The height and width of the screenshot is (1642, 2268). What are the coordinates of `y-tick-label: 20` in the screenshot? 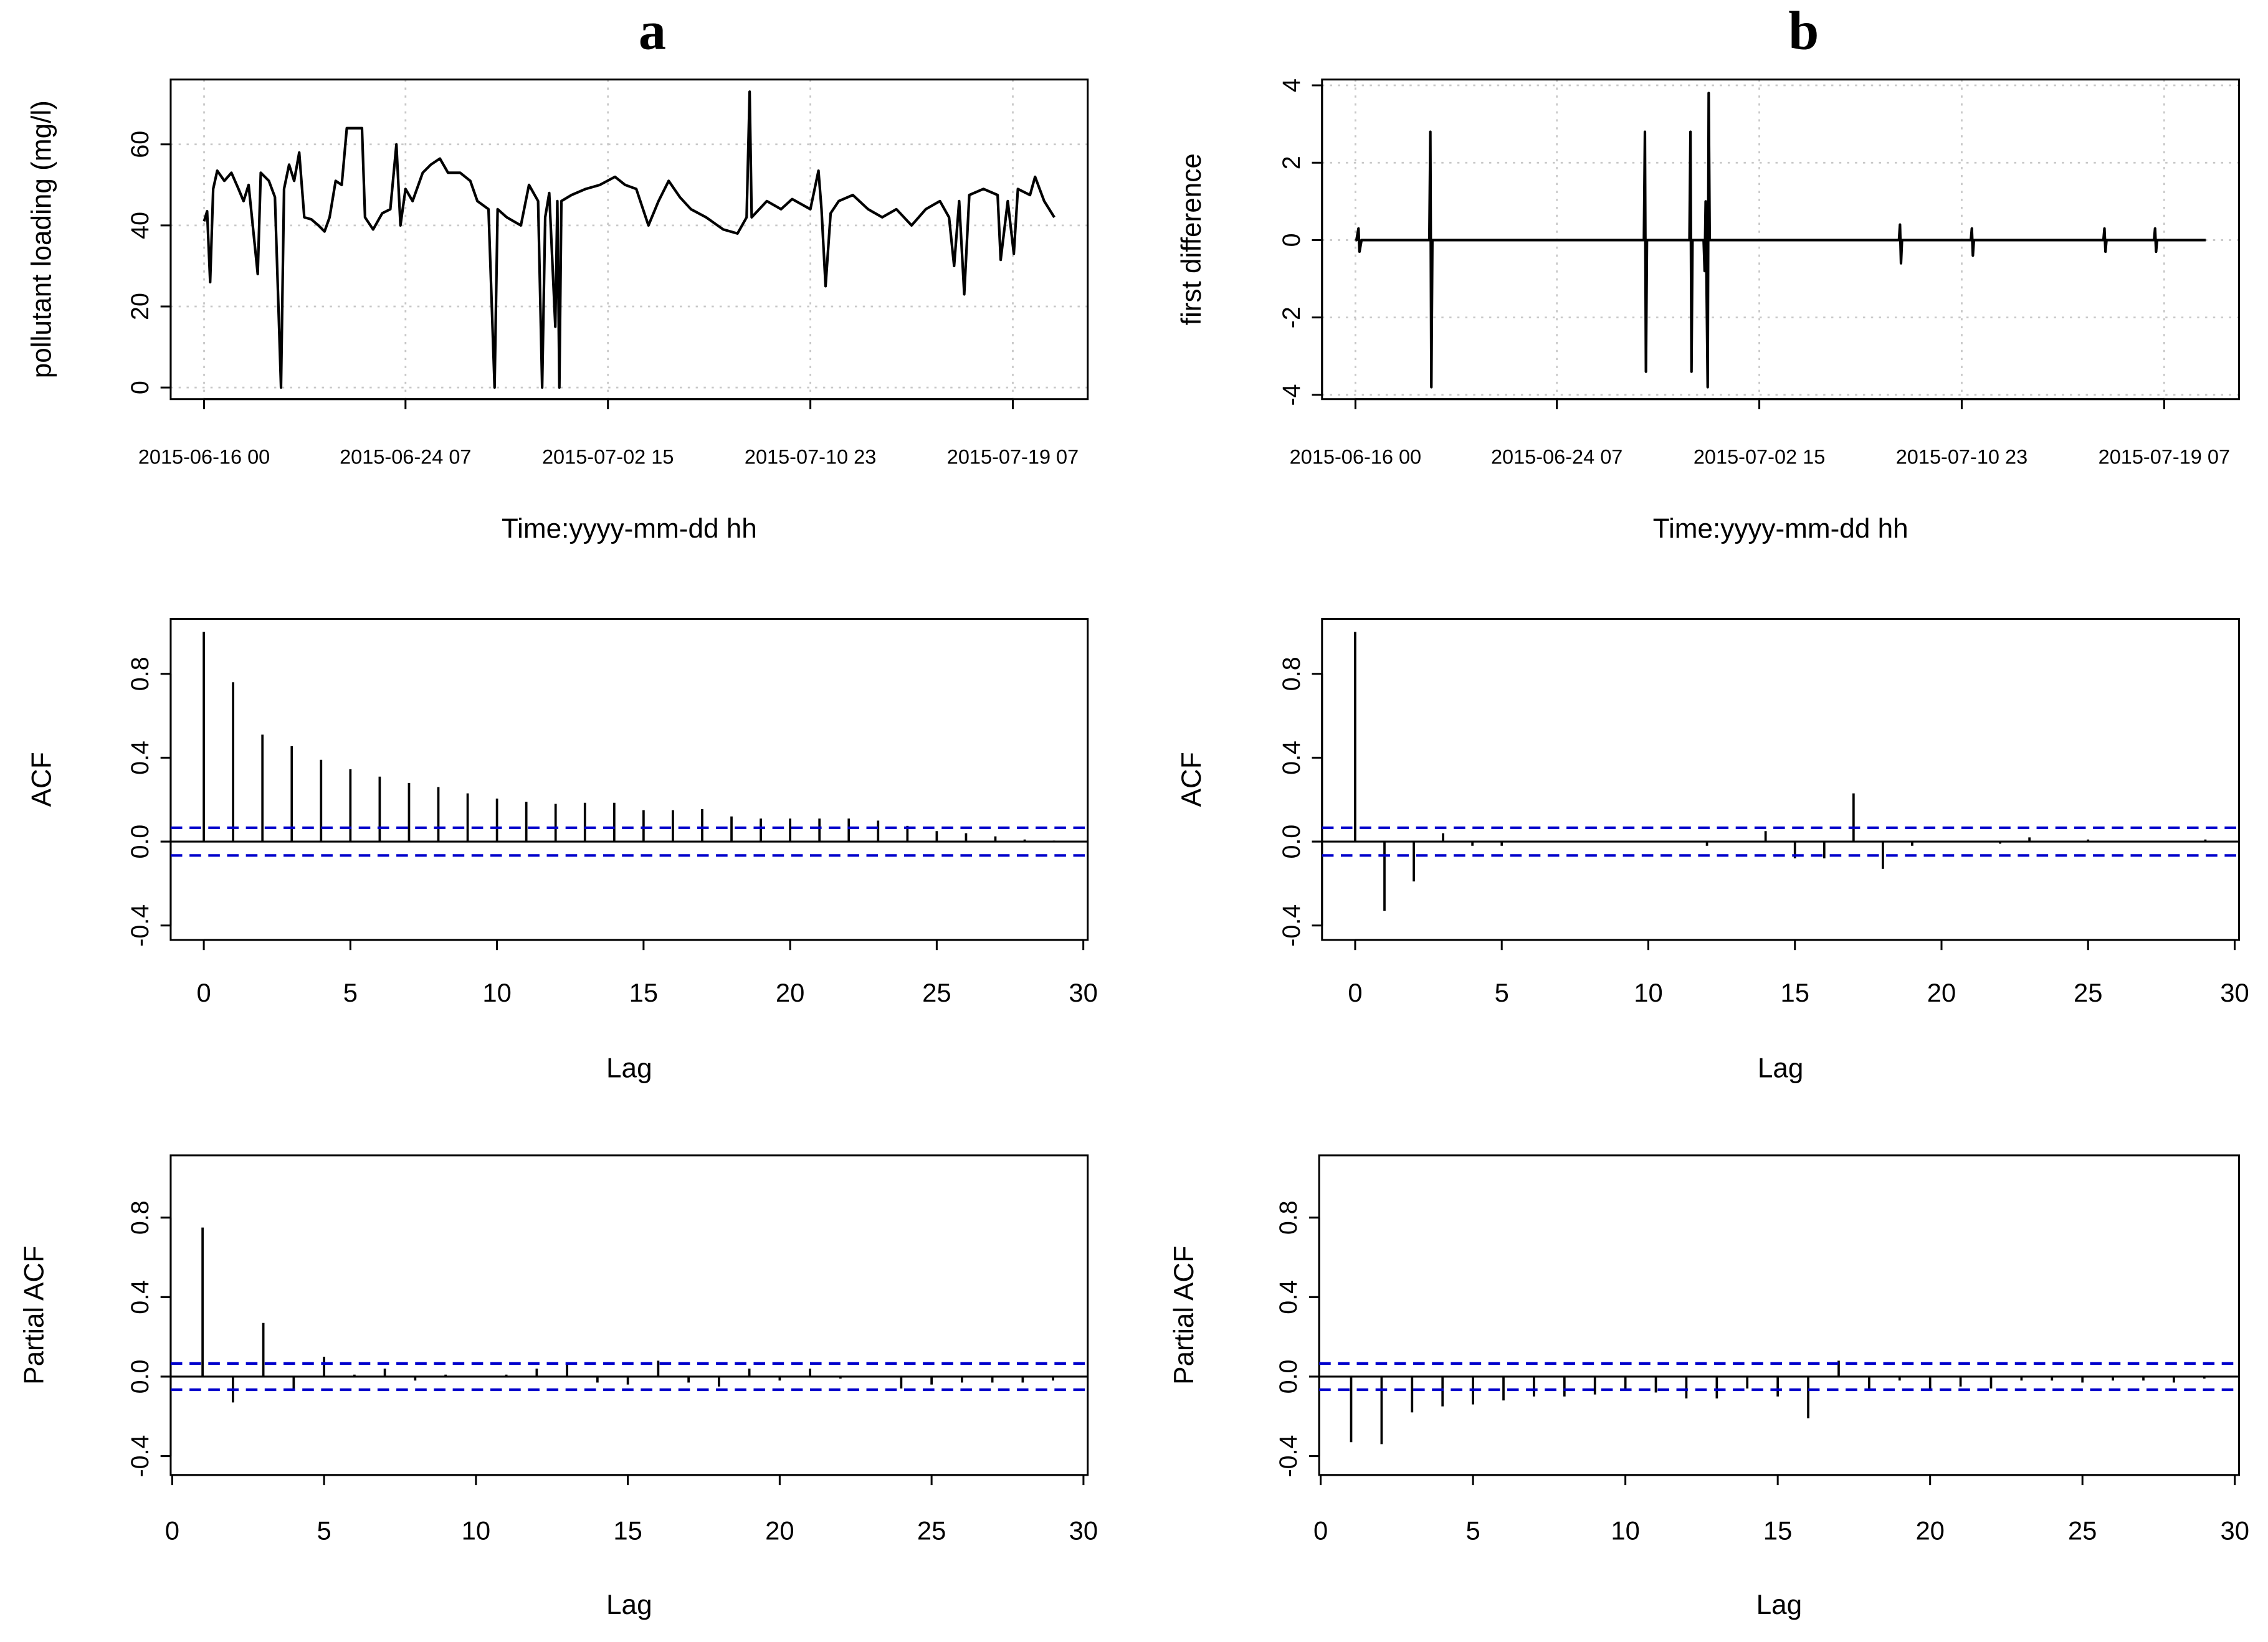 It's located at (140, 306).